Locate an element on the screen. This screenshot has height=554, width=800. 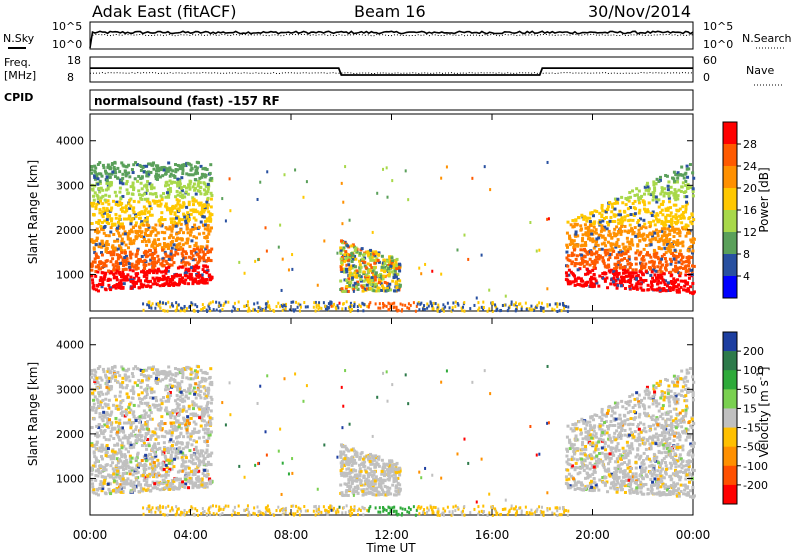
colorbar-swatch is located at coordinates (730, 177).